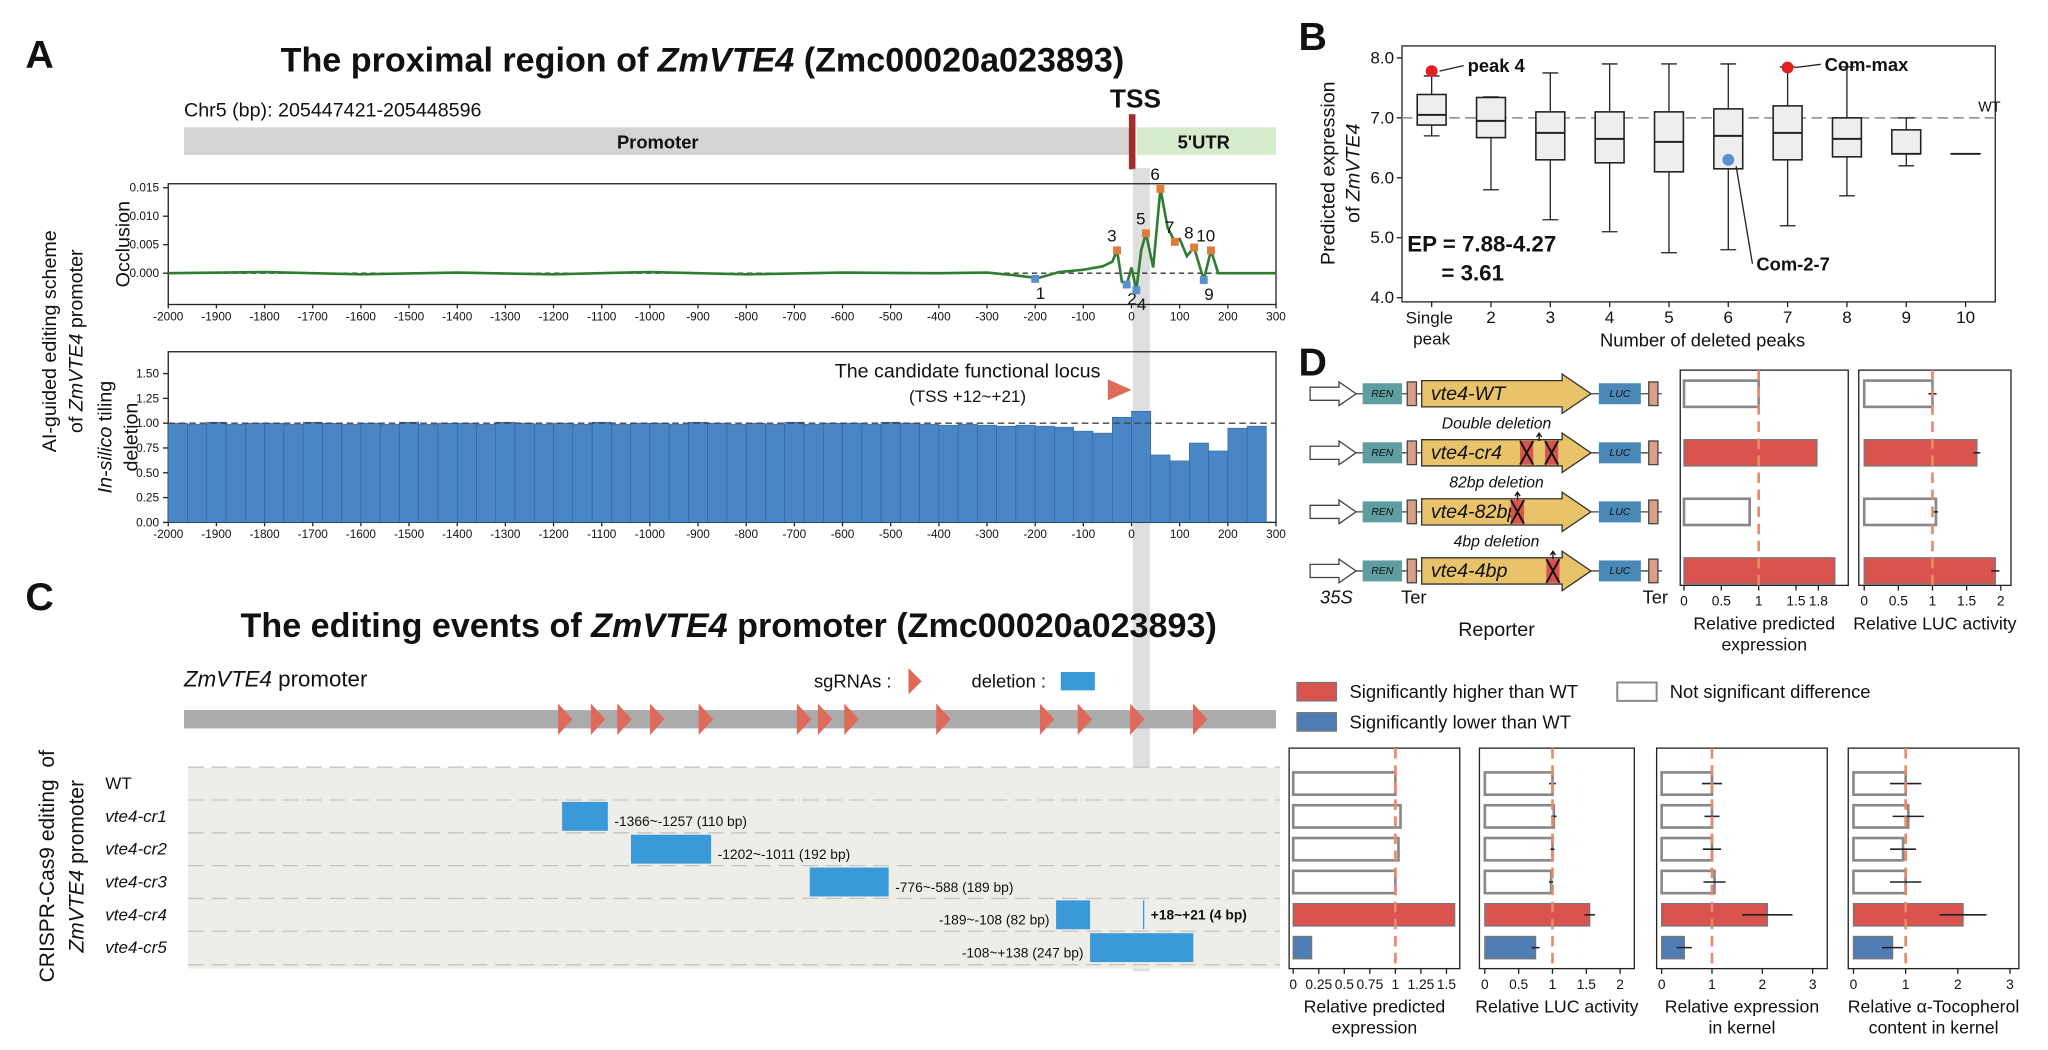  Describe the element at coordinates (1382, 57) in the screenshot. I see `y-tick-label: 8.0` at that location.